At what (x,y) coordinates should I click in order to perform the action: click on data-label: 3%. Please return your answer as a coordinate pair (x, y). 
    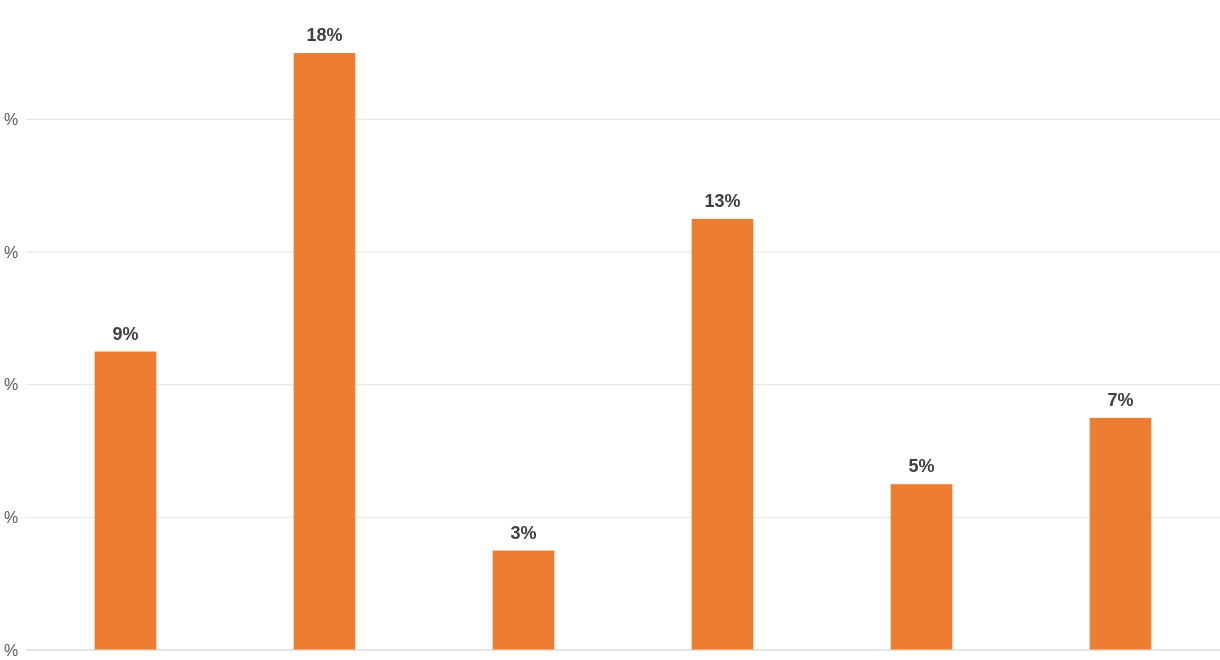
    Looking at the image, I should click on (523, 532).